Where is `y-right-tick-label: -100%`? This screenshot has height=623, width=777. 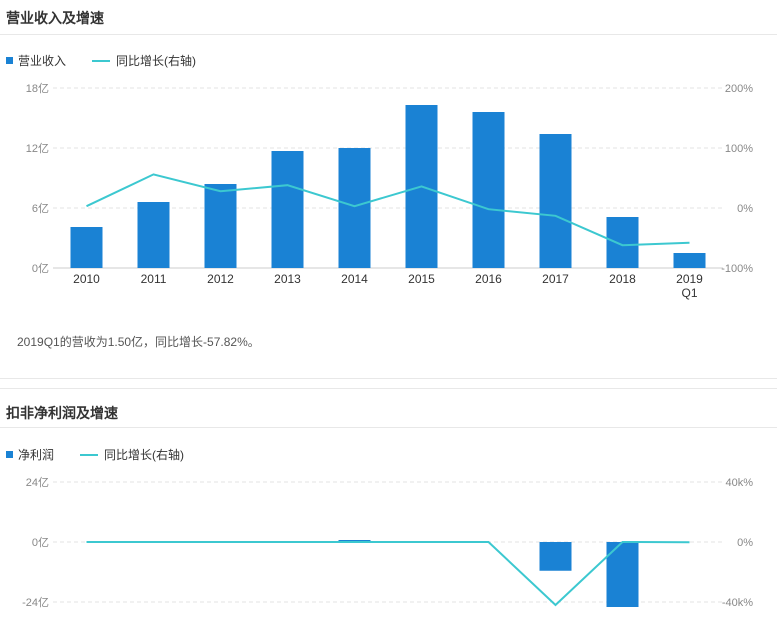
y-right-tick-label: -100% is located at coordinates (737, 269).